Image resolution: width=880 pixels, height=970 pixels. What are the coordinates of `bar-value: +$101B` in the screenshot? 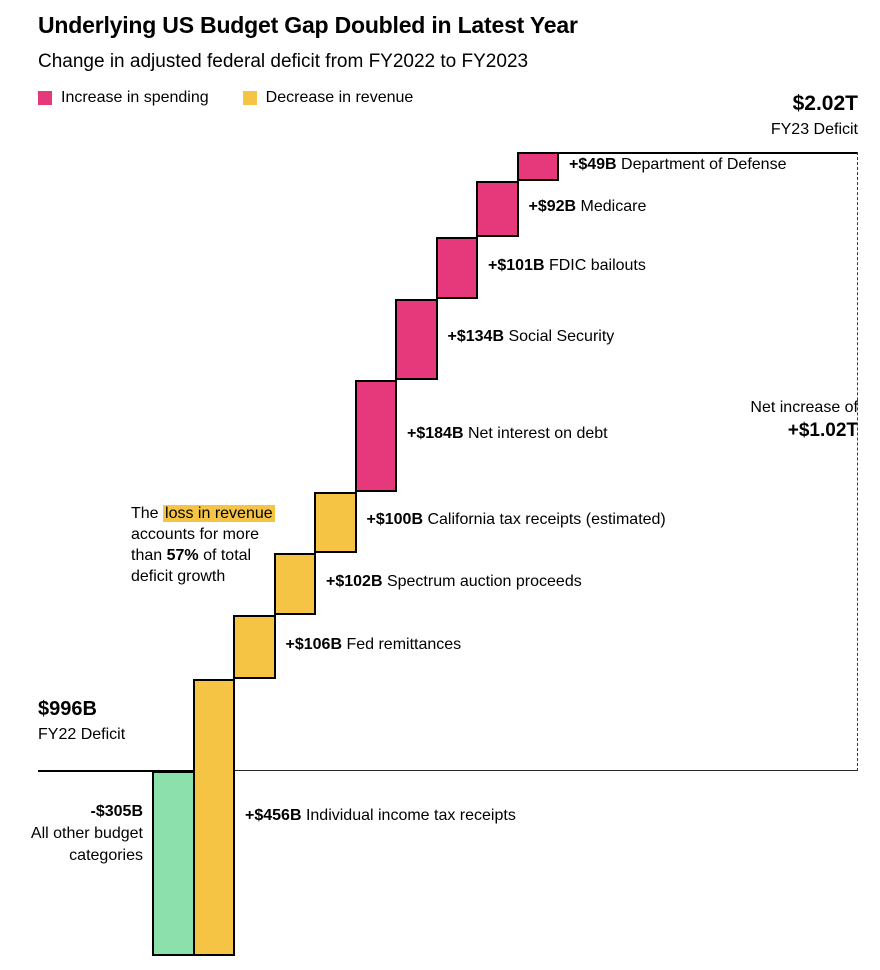 It's located at (516, 265).